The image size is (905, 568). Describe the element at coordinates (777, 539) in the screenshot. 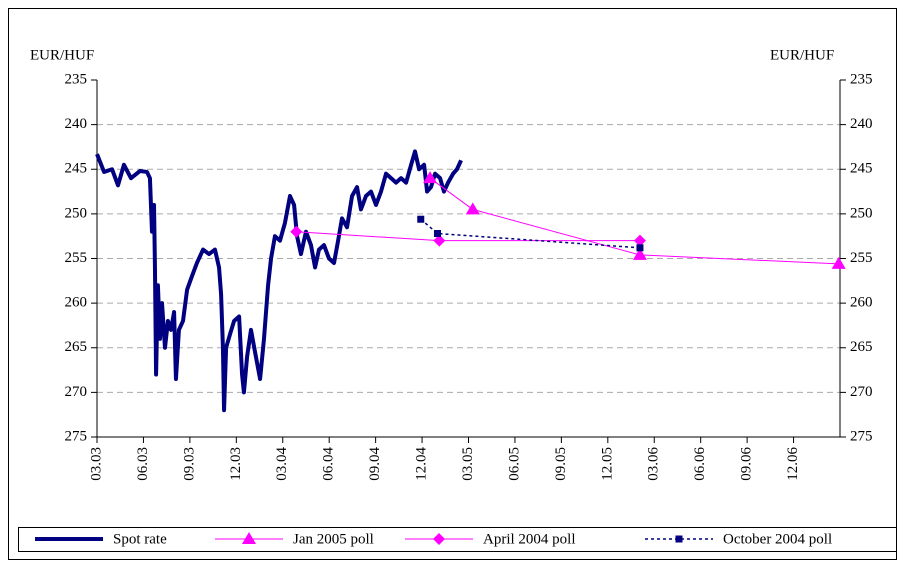

I see `legend-label: October 2004 poll` at that location.